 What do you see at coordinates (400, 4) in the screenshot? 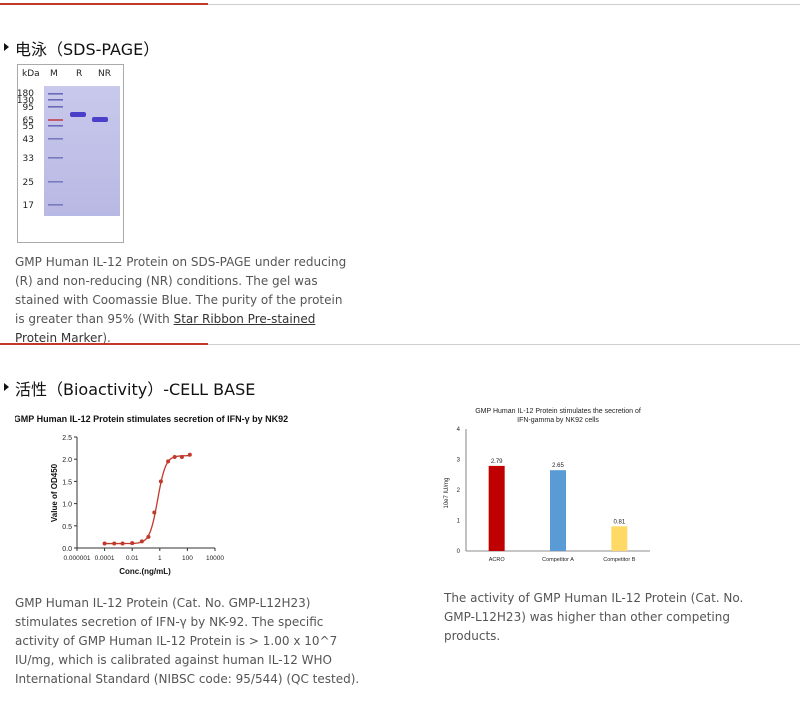
I see `top-divider` at bounding box center [400, 4].